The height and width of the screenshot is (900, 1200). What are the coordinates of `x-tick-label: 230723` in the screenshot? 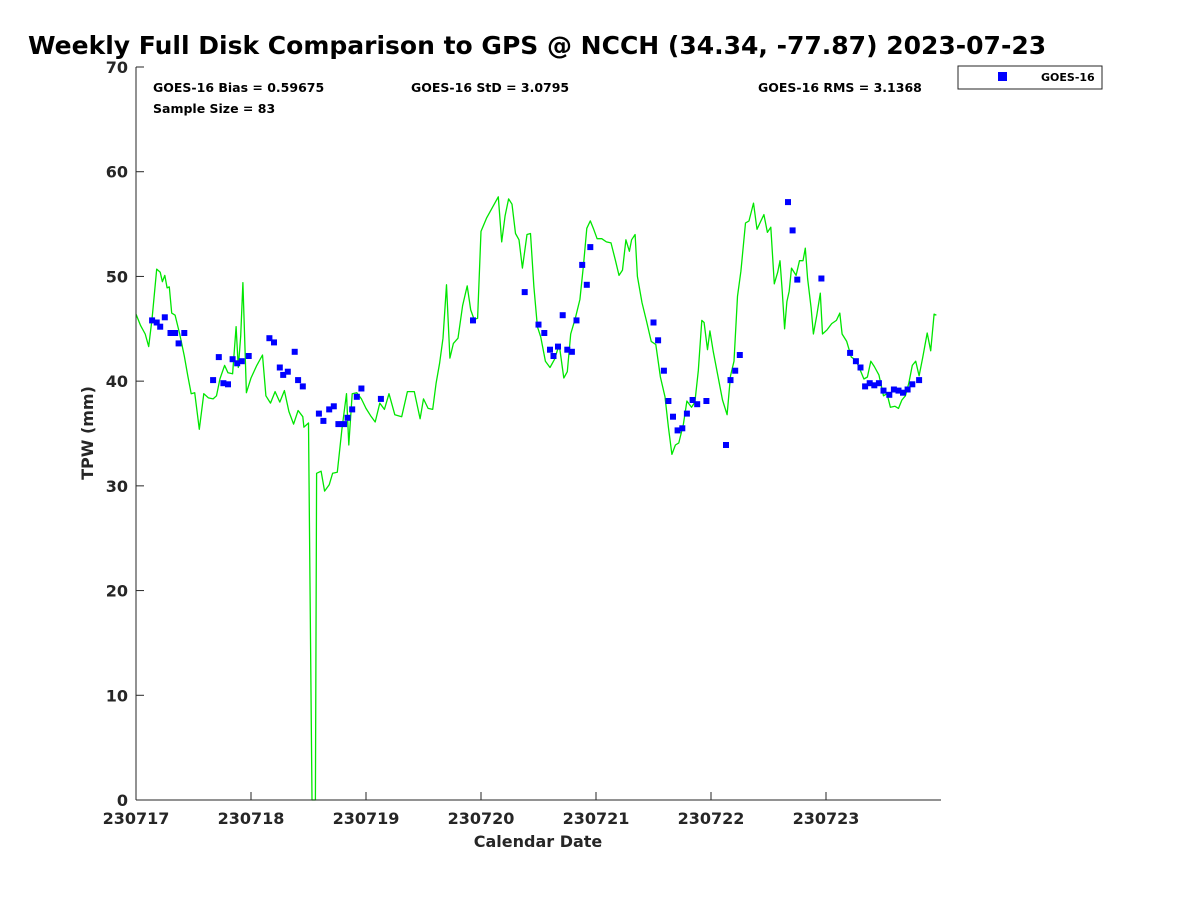 It's located at (826, 818).